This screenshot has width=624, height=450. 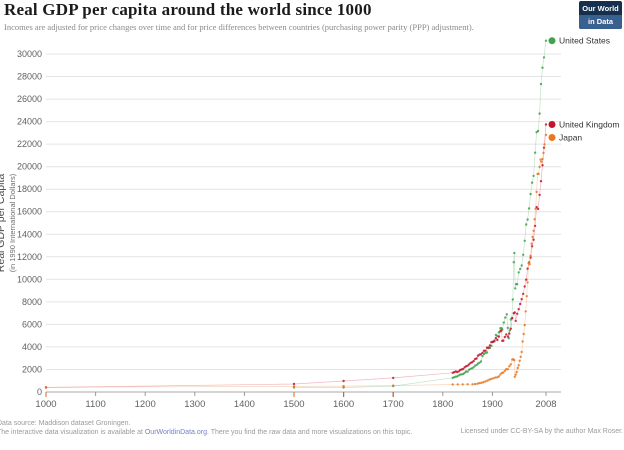 I want to click on owid-link: OurWorldinData.org, so click(x=175, y=432).